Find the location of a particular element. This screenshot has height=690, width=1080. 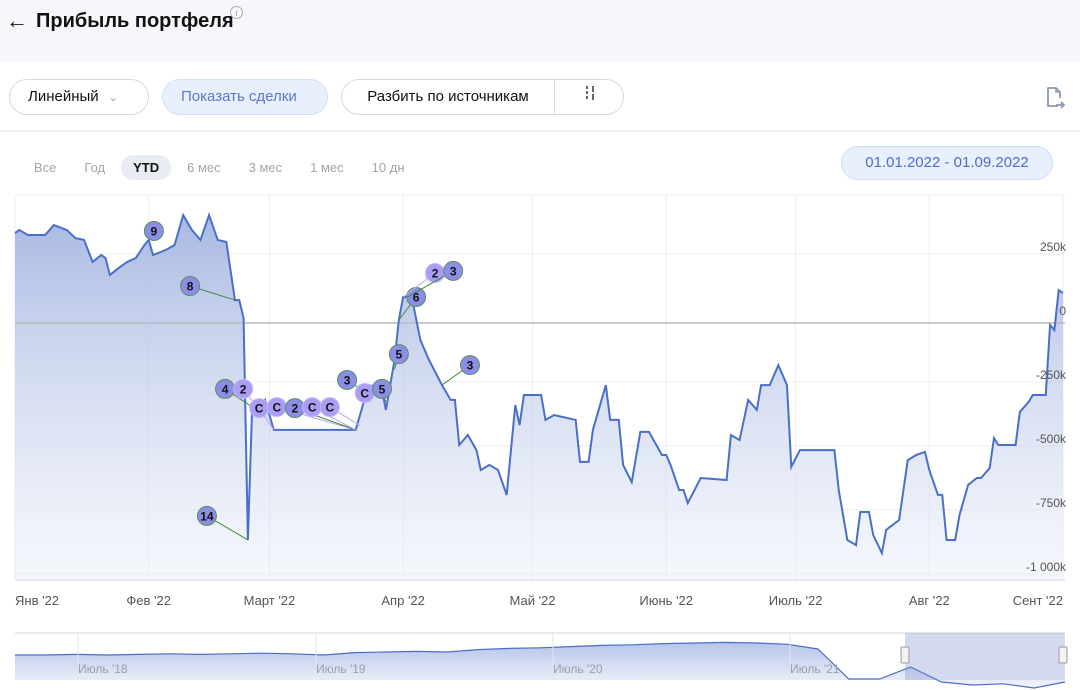

export-file-icon is located at coordinates (1055, 98).